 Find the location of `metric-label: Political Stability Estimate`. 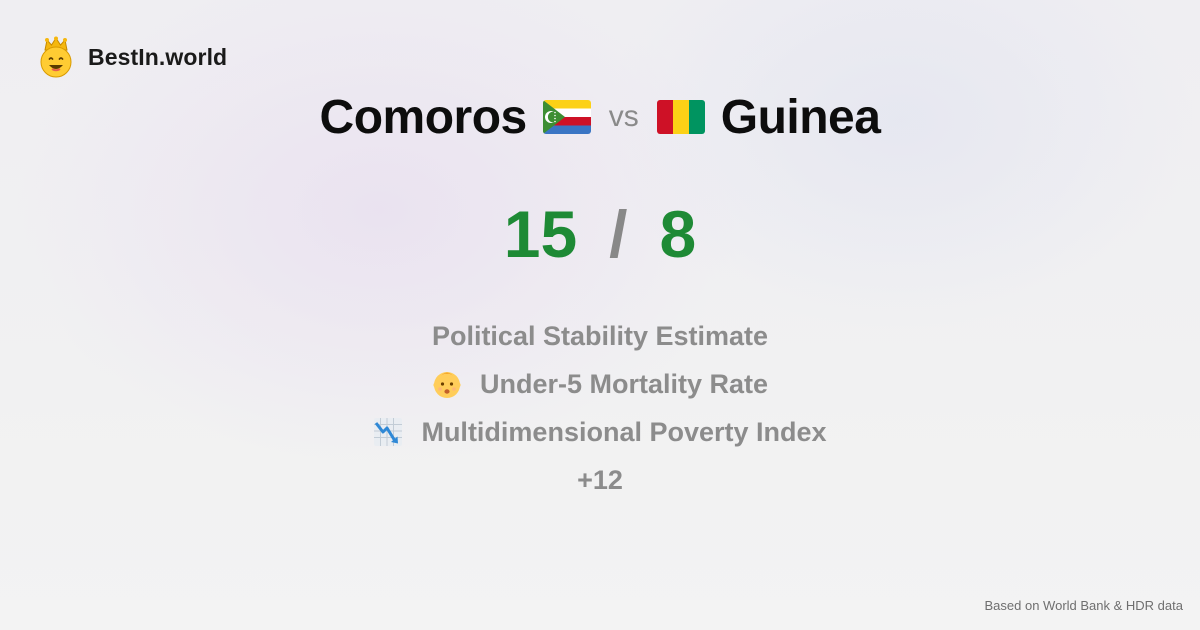

metric-label: Political Stability Estimate is located at coordinates (600, 335).